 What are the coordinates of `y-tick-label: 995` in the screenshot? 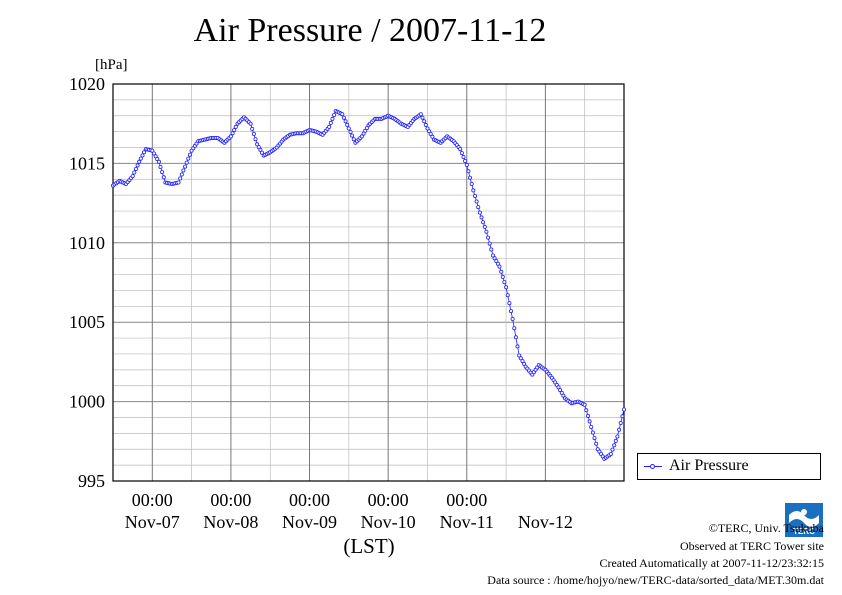 It's located at (91, 481).